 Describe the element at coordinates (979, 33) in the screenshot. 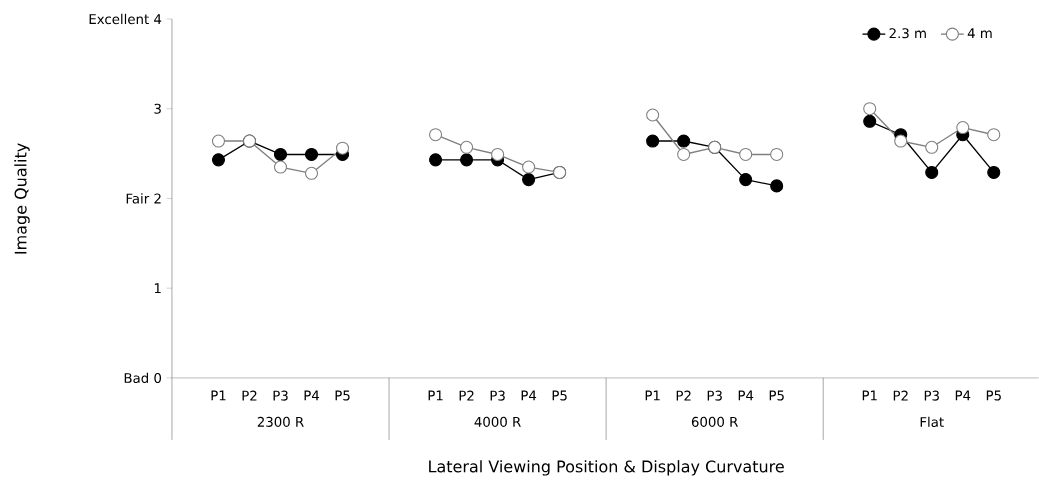

I see `legend-label: 4 m` at that location.